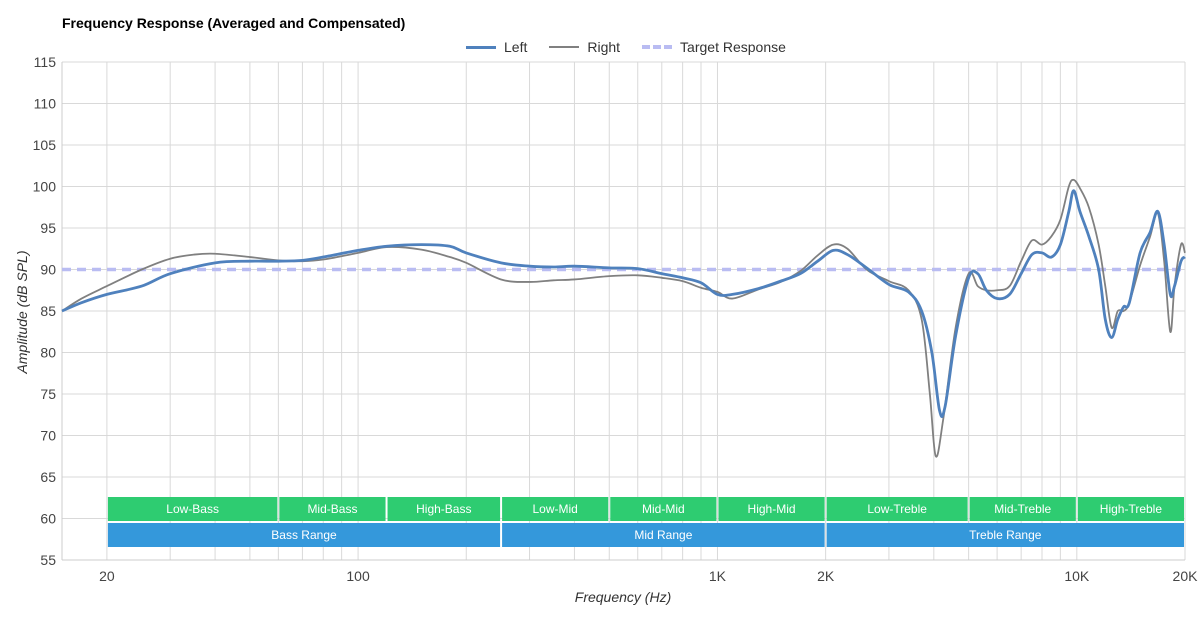 This screenshot has width=1204, height=617. I want to click on legend-item-left: Left, so click(496, 47).